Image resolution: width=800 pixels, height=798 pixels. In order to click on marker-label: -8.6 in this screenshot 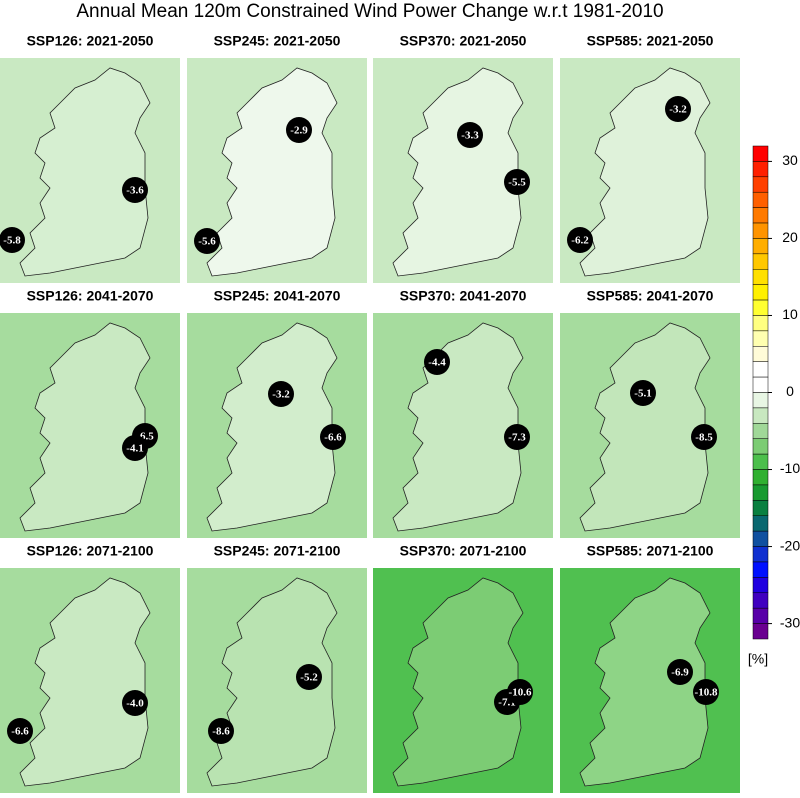, I will do `click(221, 732)`.